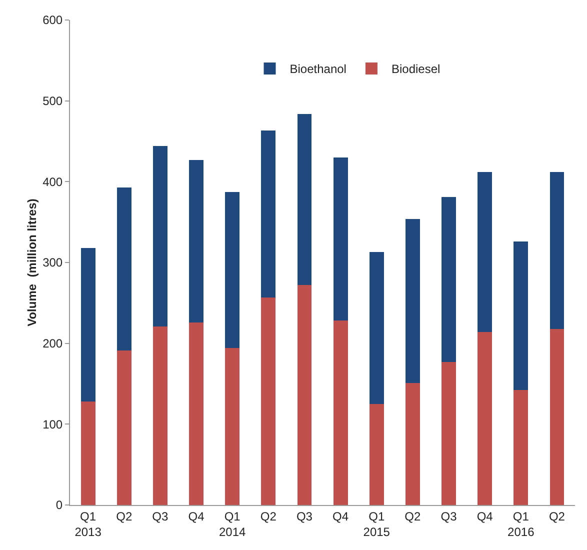  What do you see at coordinates (232, 524) in the screenshot?
I see `x-tick-label: Q1 2014` at bounding box center [232, 524].